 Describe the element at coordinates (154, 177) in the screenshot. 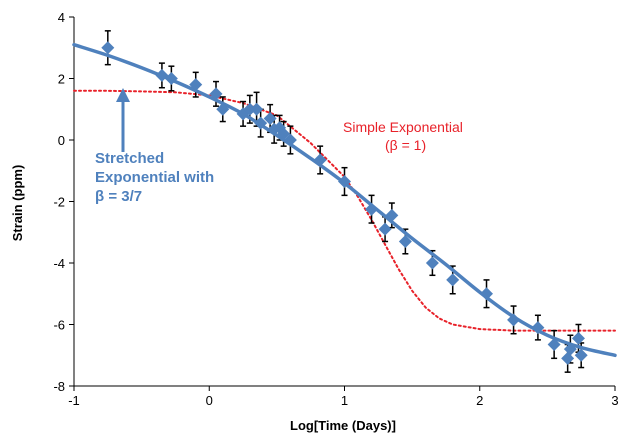

I see `stretched-label-line-2: Exponential with` at that location.